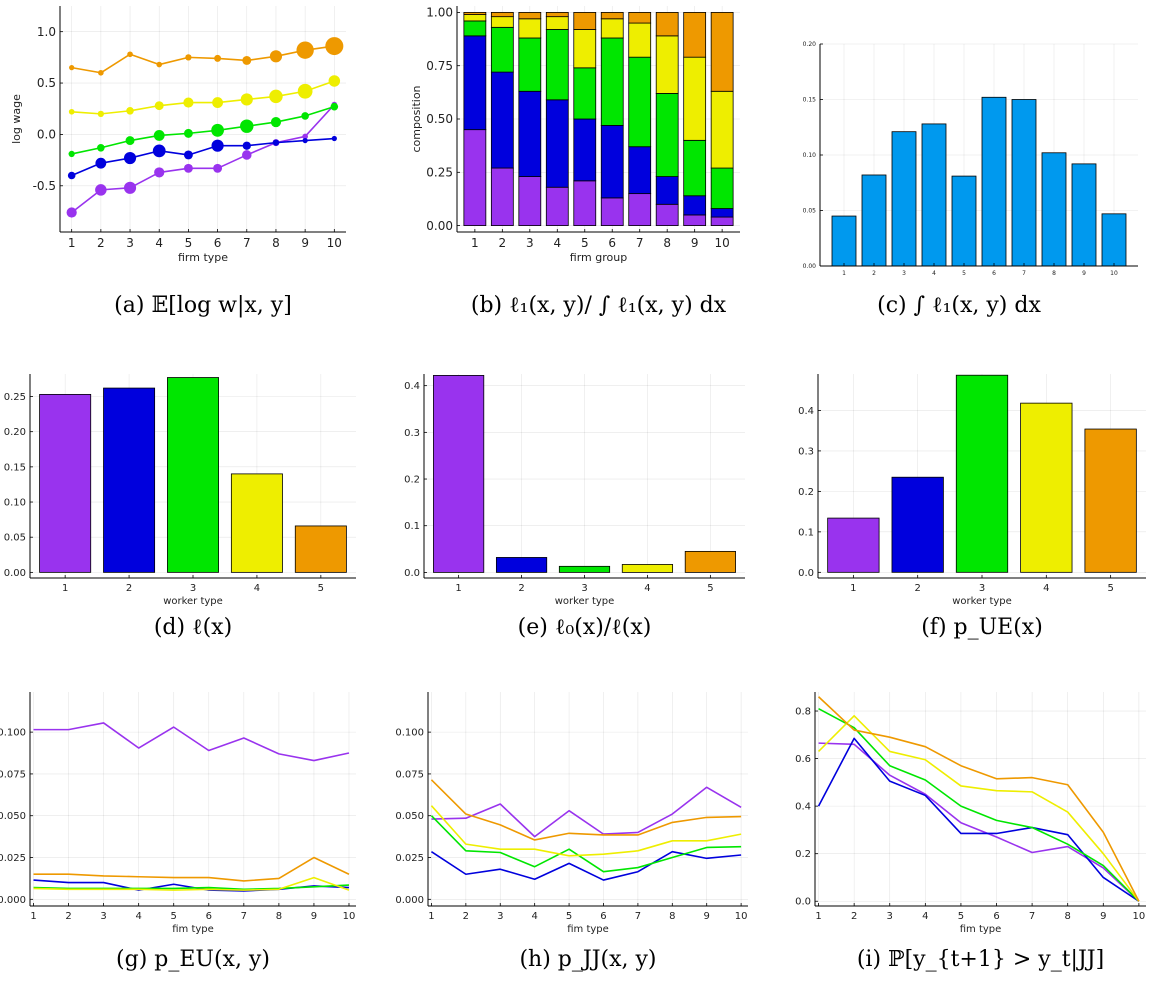  What do you see at coordinates (44, 186) in the screenshot?
I see `y-tick-label-a: -0.5` at bounding box center [44, 186].